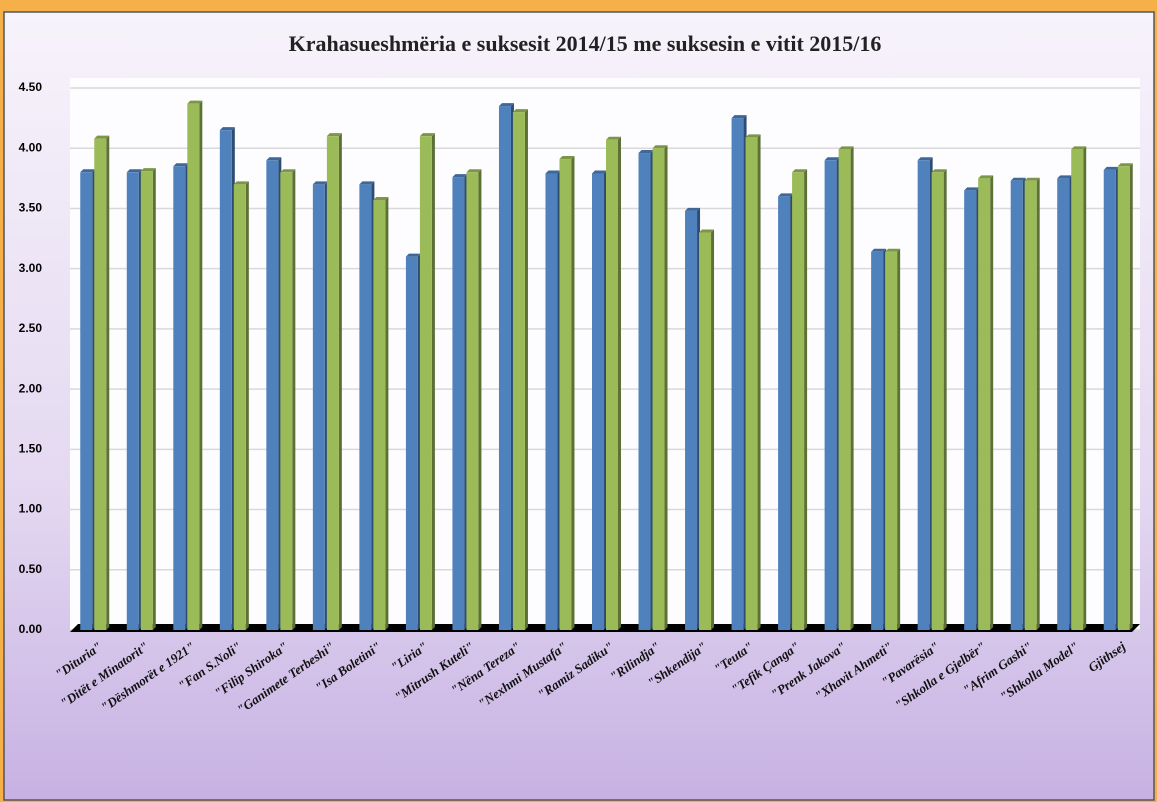 This screenshot has height=802, width=1157. What do you see at coordinates (31, 569) in the screenshot?
I see `y-tick-label: 0.50` at bounding box center [31, 569].